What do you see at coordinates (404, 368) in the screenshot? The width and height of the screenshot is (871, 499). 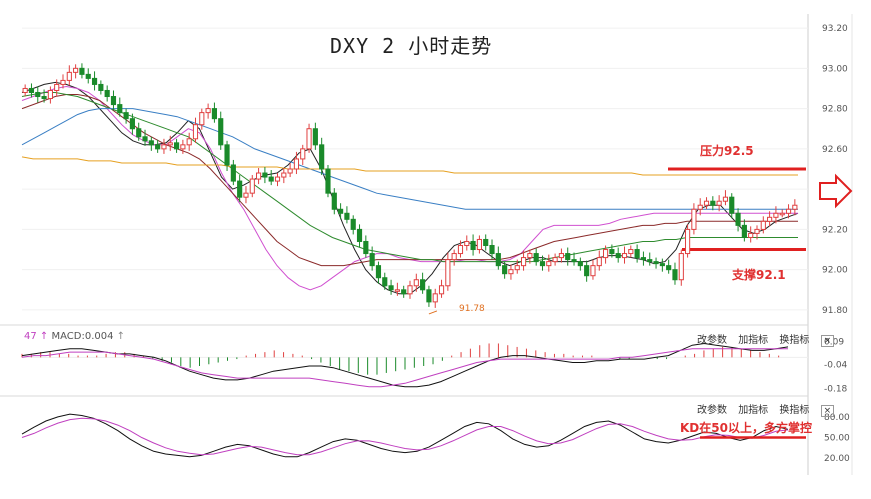 I see `macd-dea-line` at bounding box center [404, 368].